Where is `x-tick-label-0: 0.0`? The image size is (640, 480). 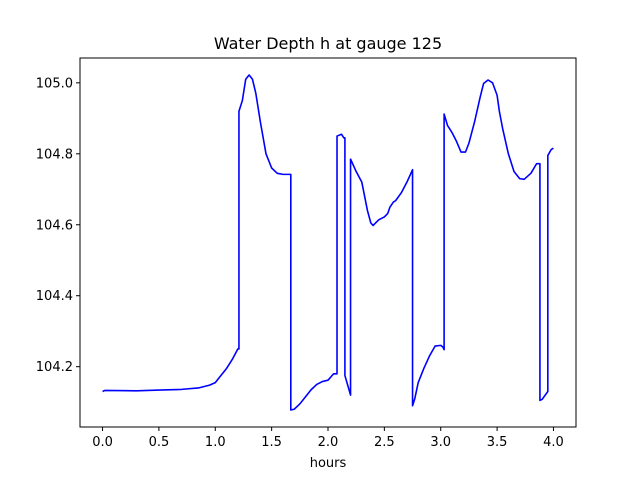
x-tick-label-0: 0.0 is located at coordinates (102, 442).